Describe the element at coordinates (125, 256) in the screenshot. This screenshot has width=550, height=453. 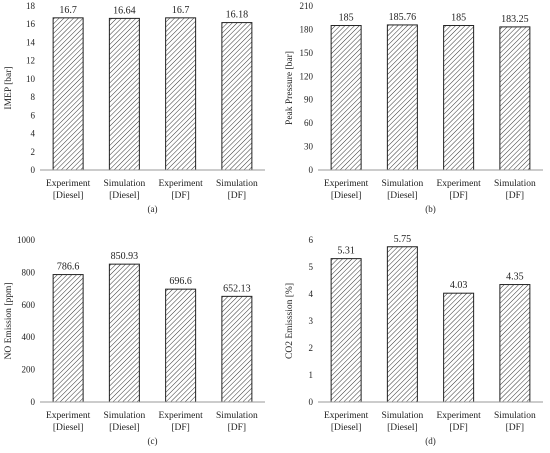
I see `data-label: 850.93` at that location.